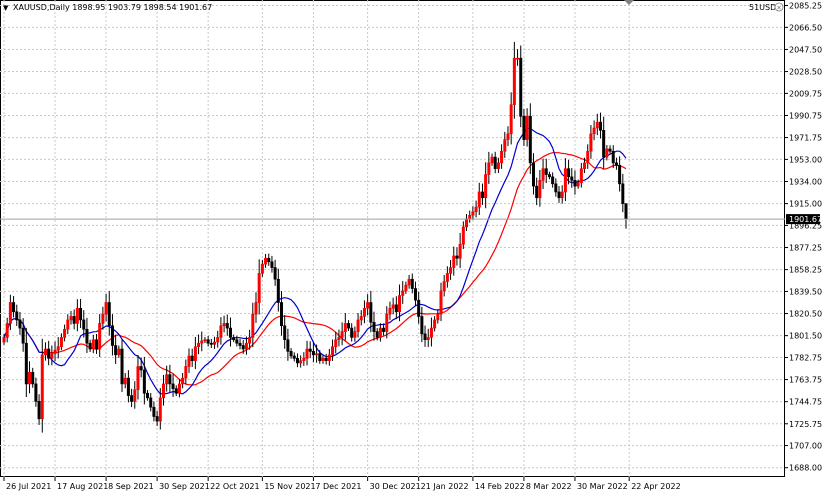 Image resolution: width=824 pixels, height=493 pixels. What do you see at coordinates (805, 291) in the screenshot?
I see `y-tick-label: 1839.50` at bounding box center [805, 291].